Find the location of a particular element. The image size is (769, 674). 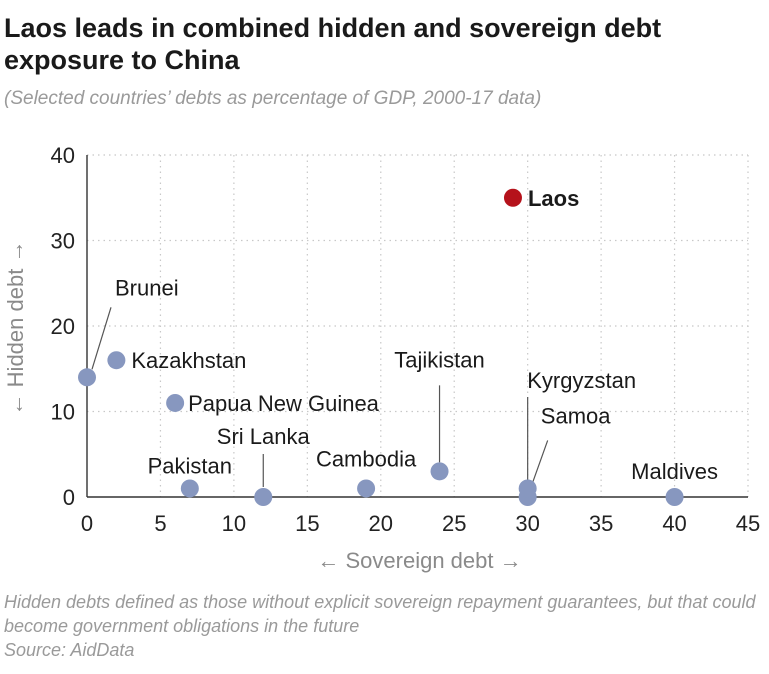

y-tick-label: 30 is located at coordinates (63, 241).